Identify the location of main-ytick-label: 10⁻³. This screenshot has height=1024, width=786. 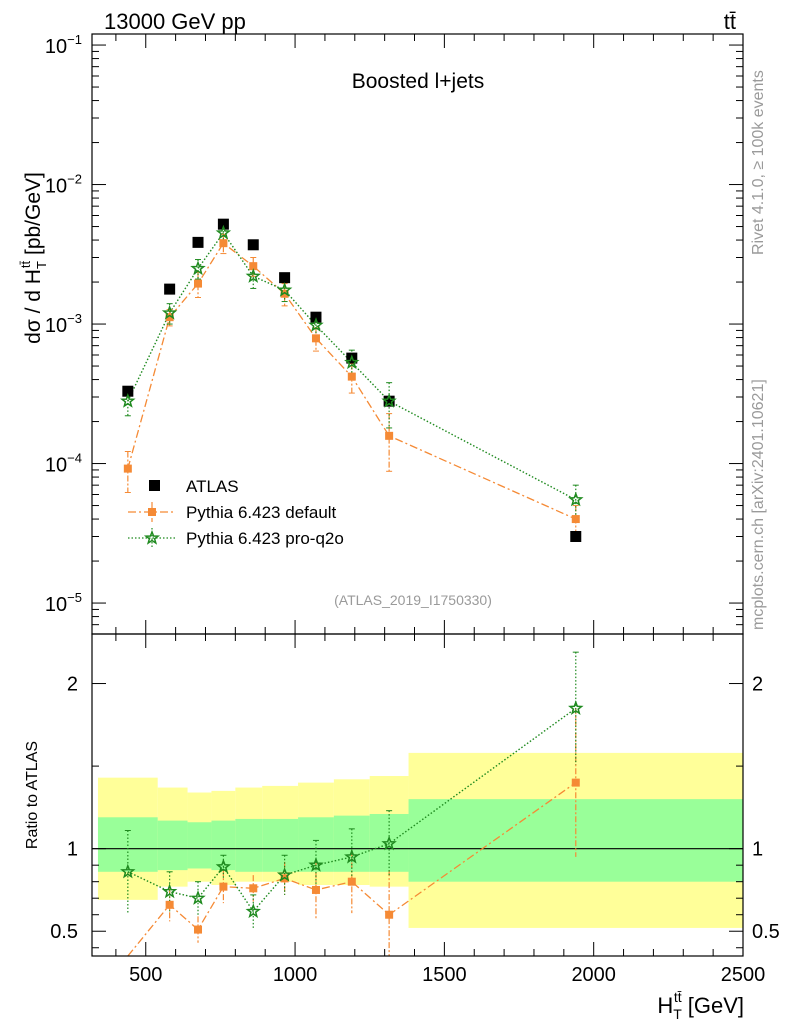
(63, 324).